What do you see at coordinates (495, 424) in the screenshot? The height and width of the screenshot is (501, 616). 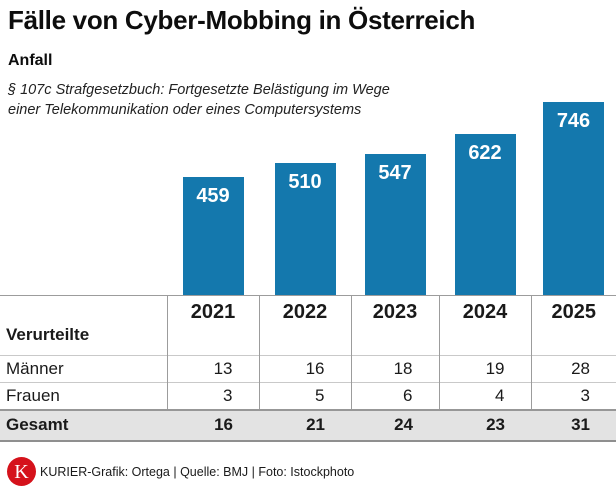 I see `table-cell: 23` at bounding box center [495, 424].